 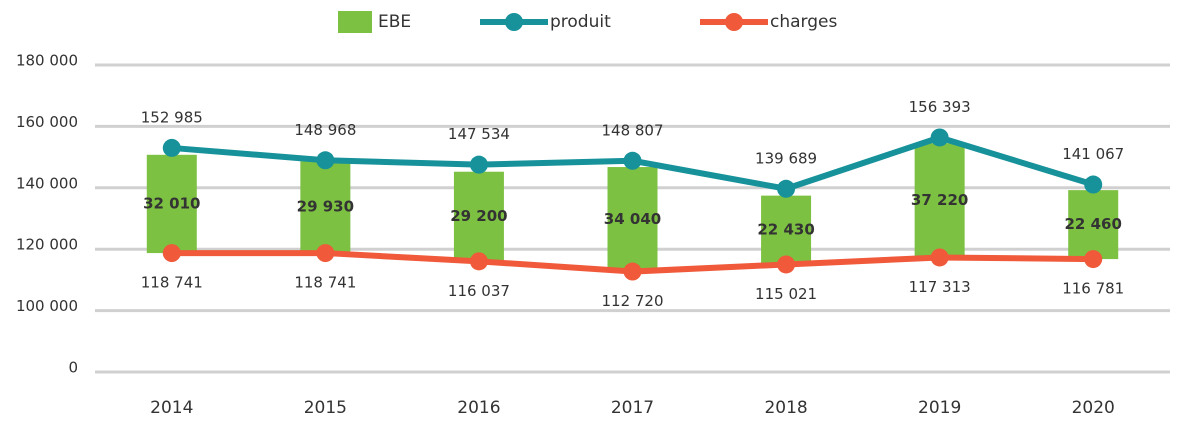 I want to click on point-value-label: 139 689, so click(x=786, y=158).